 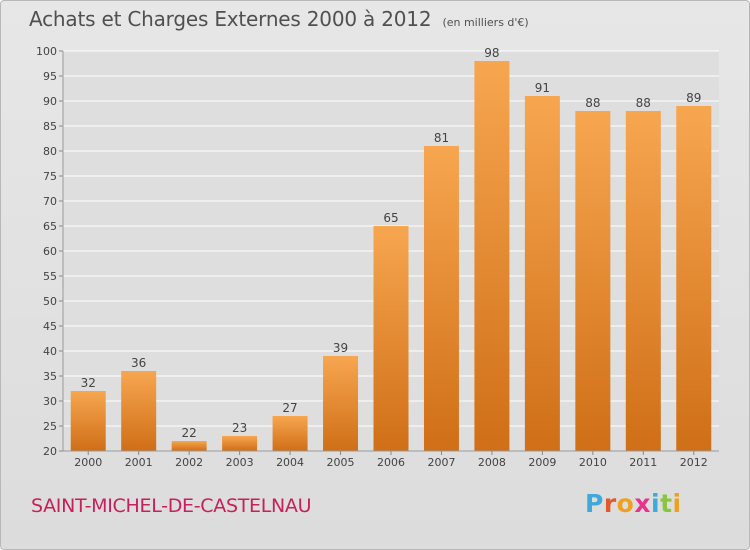 What do you see at coordinates (491, 53) in the screenshot?
I see `data-label: 98` at bounding box center [491, 53].